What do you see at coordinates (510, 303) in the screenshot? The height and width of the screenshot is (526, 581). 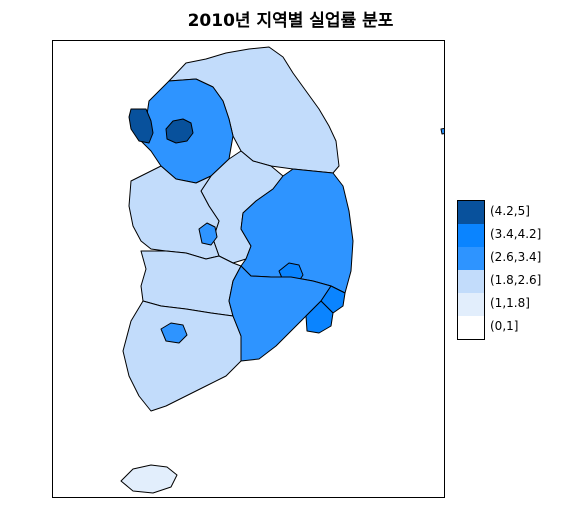 I see `legend-label: (1,1.8]` at bounding box center [510, 303].